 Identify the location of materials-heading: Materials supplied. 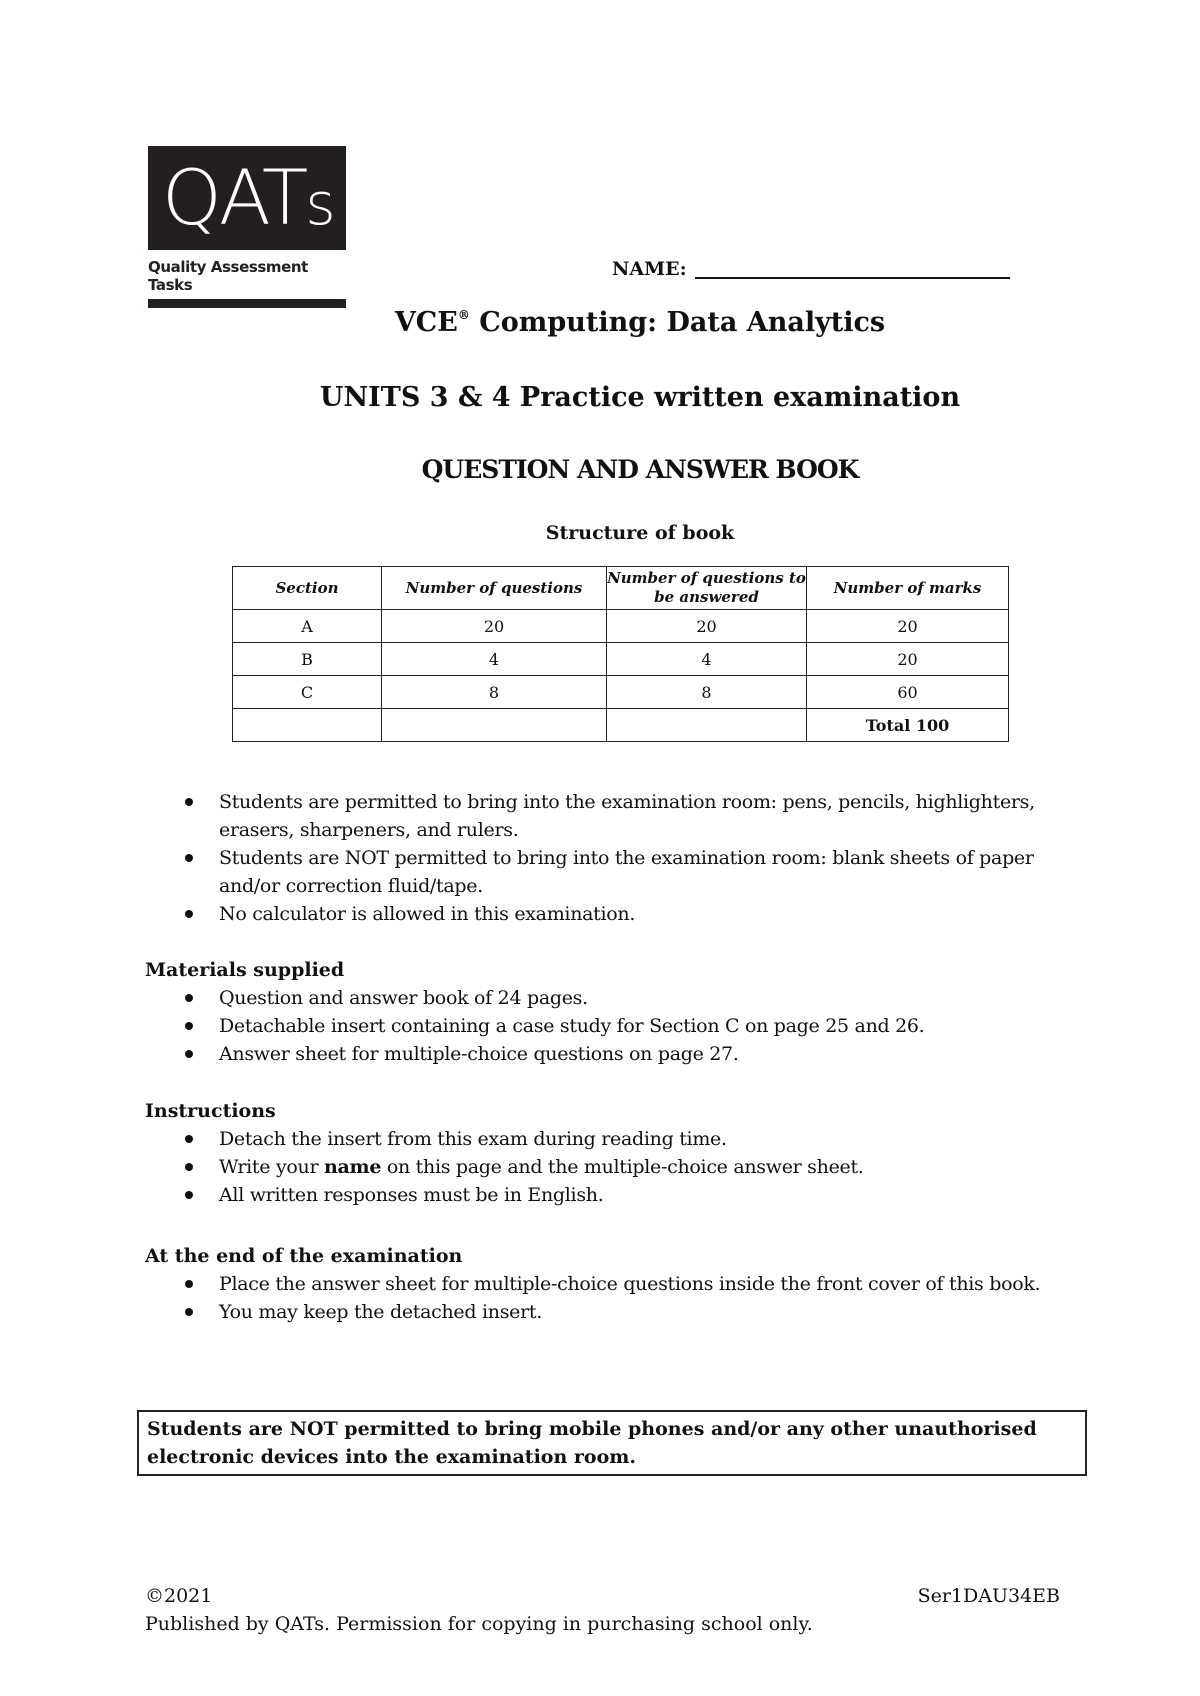
(245, 970).